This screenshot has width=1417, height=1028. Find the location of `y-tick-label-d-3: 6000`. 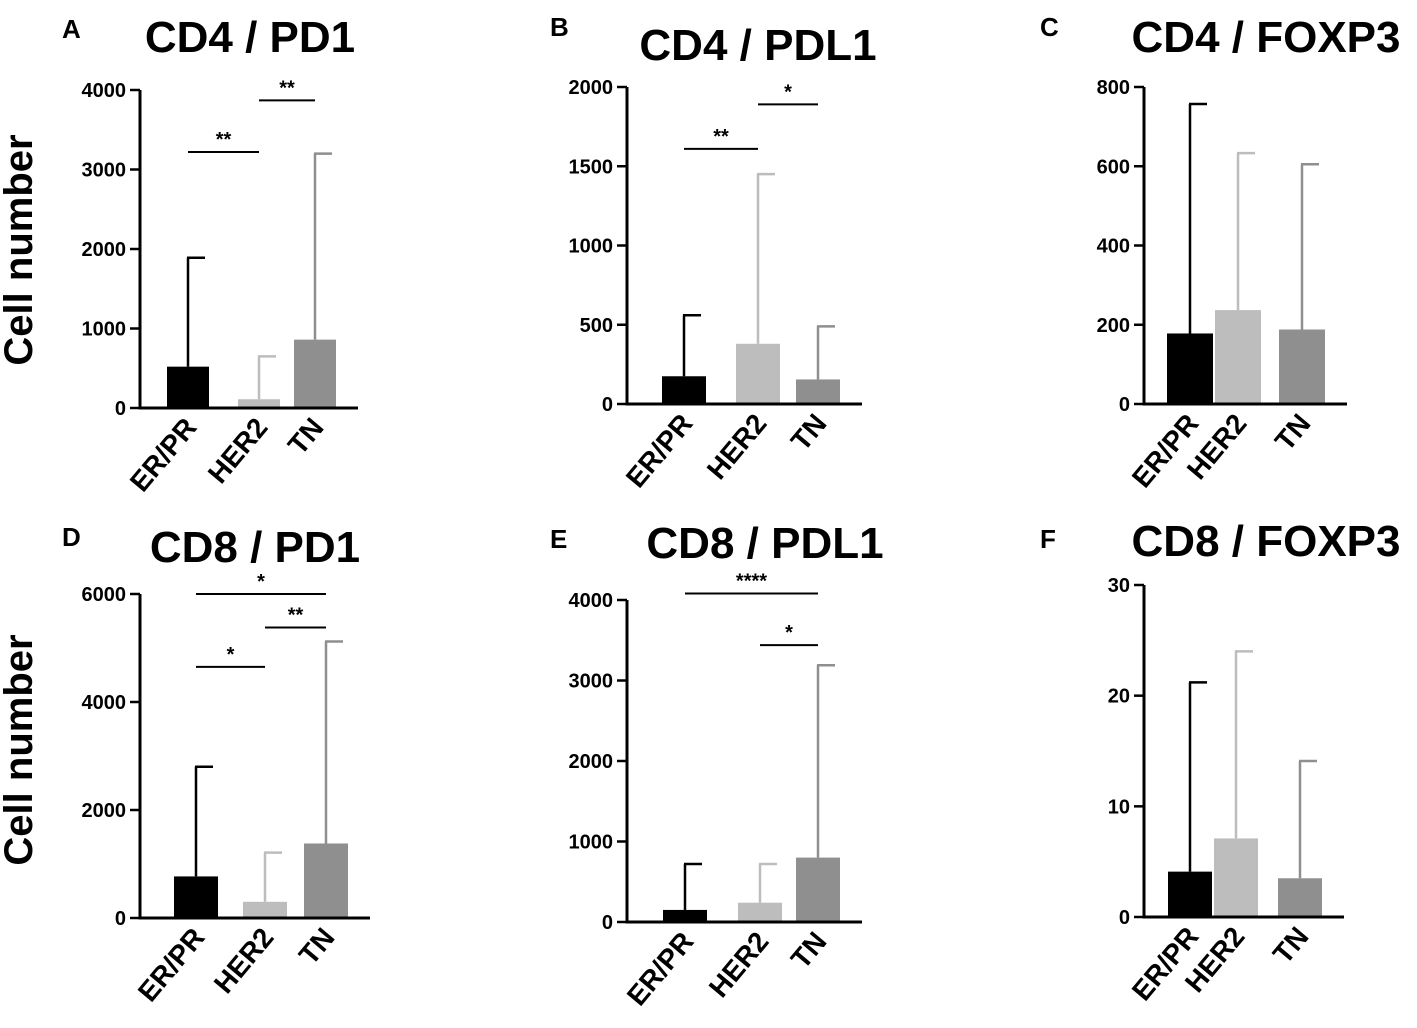

y-tick-label-d-3: 6000 is located at coordinates (104, 595).